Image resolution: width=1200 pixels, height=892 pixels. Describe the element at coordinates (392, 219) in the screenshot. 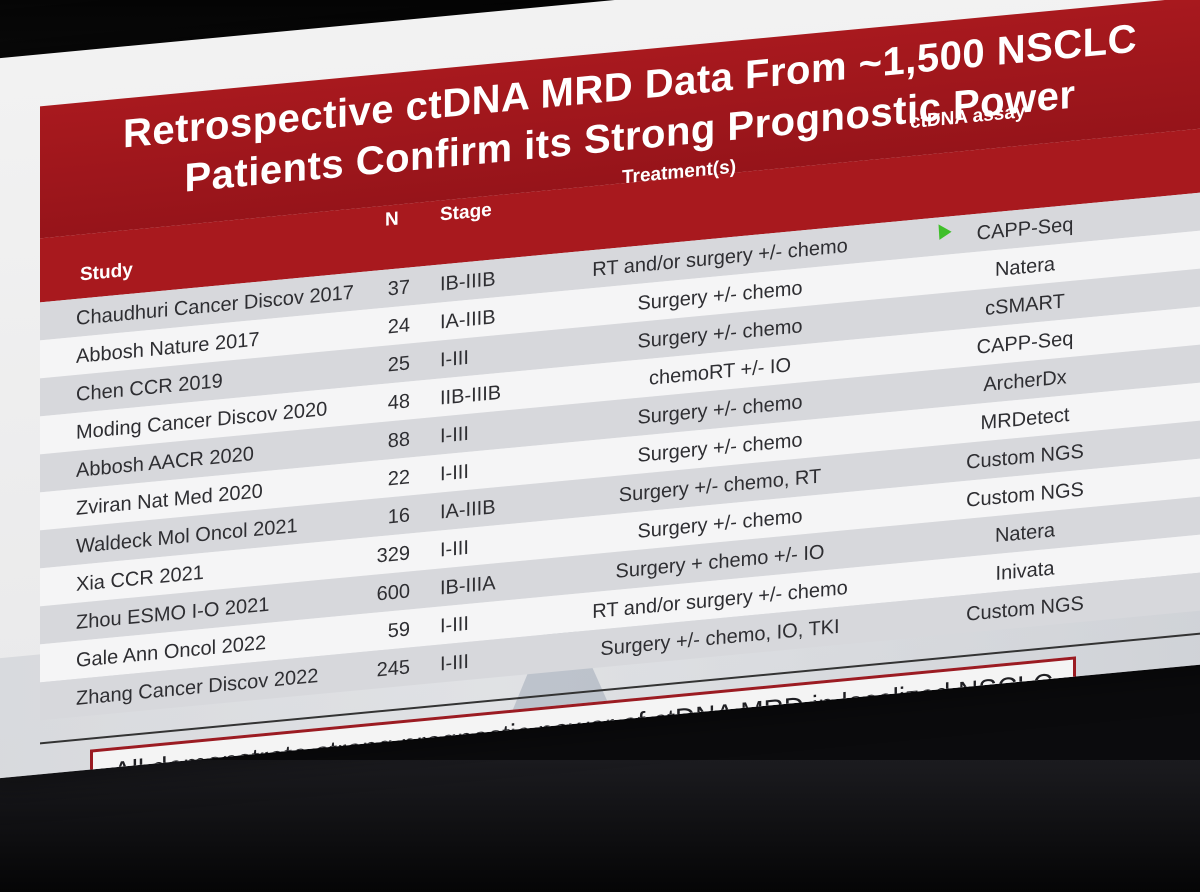

I see `header-n: N` at that location.